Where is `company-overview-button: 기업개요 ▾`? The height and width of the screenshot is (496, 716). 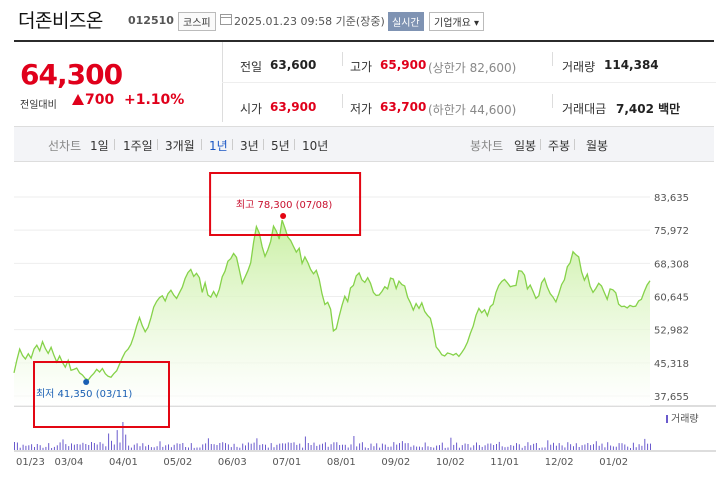 company-overview-button: 기업개요 ▾ is located at coordinates (456, 21).